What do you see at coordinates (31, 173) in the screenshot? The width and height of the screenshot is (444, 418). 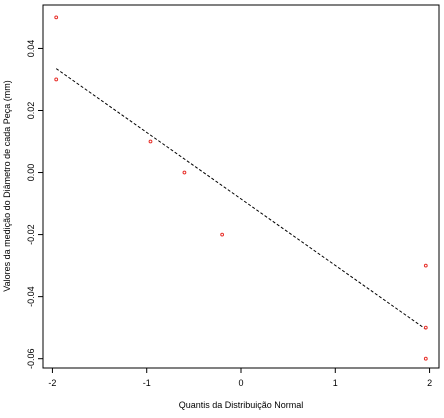 I see `y-tick-label: 0.00` at bounding box center [31, 173].